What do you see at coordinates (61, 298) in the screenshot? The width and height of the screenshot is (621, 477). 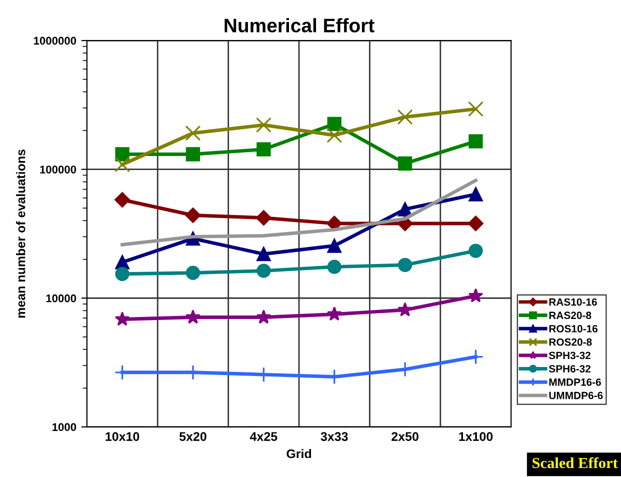 I see `y-tick-label: 10000` at bounding box center [61, 298].